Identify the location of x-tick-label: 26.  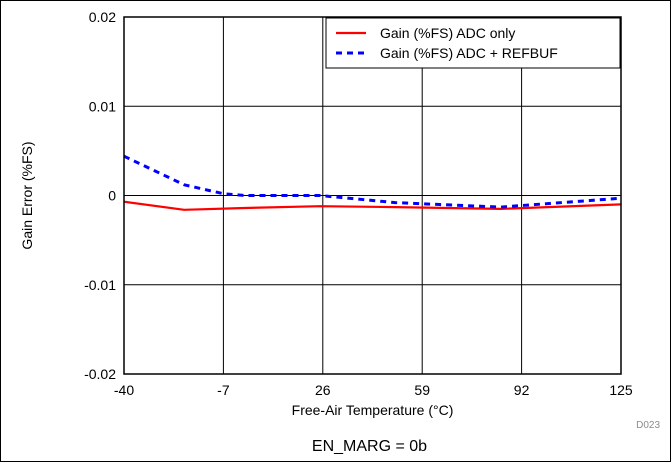
(323, 390).